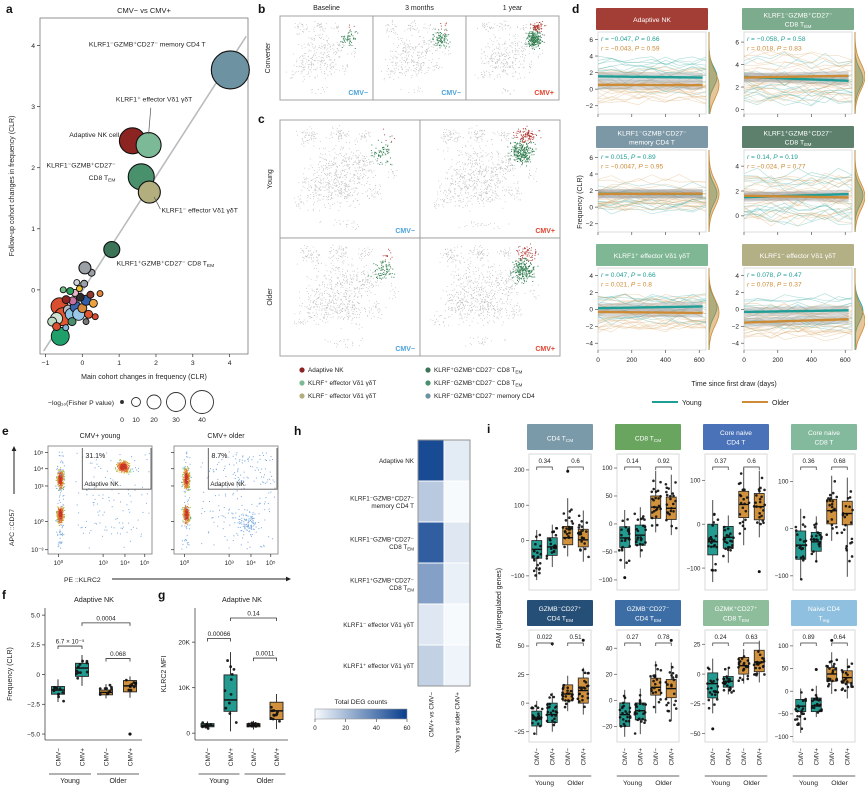 Image resolution: width=865 pixels, height=788 pixels. What do you see at coordinates (162, 595) in the screenshot?
I see `panel-g-label: g` at bounding box center [162, 595].